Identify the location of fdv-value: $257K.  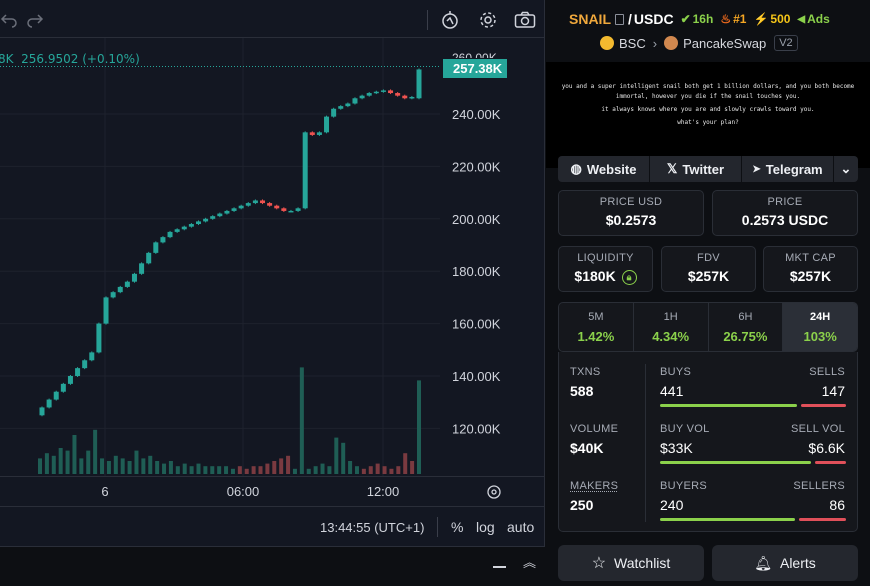
(708, 276).